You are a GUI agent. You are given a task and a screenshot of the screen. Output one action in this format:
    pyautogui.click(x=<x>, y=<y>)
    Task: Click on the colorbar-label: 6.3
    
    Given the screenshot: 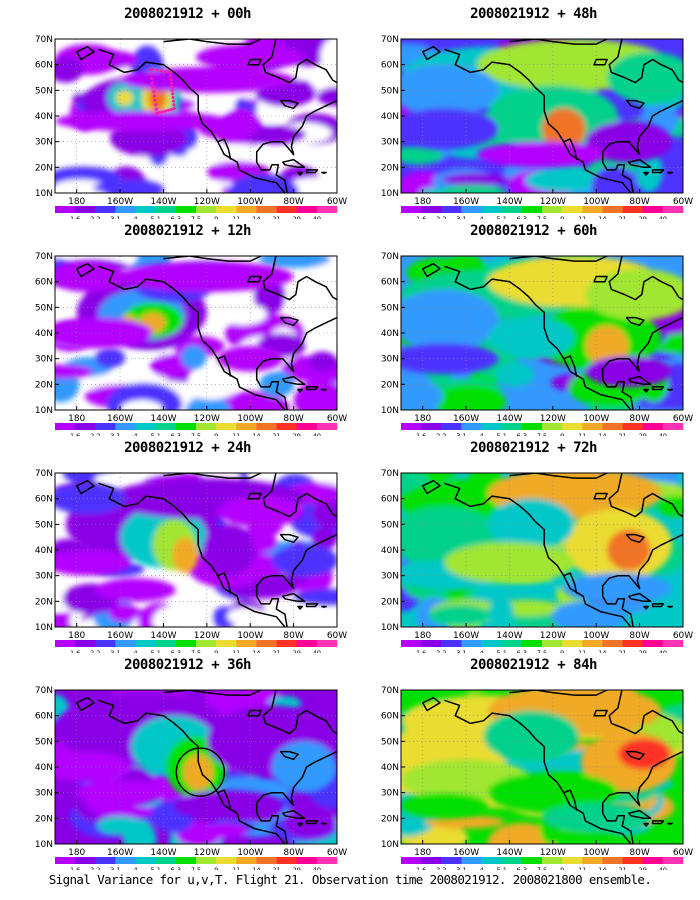 What is the action you would take?
    pyautogui.click(x=522, y=217)
    